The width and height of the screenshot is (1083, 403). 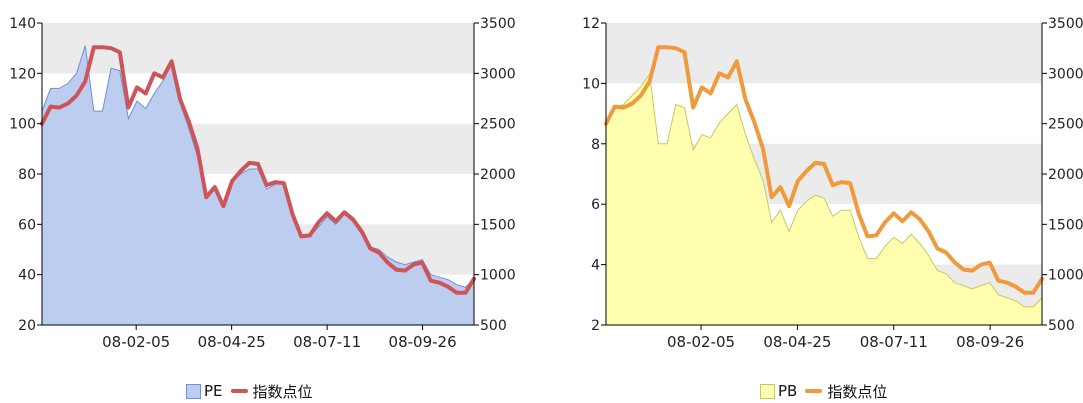 I want to click on pe-legend-label: PE, so click(x=213, y=391).